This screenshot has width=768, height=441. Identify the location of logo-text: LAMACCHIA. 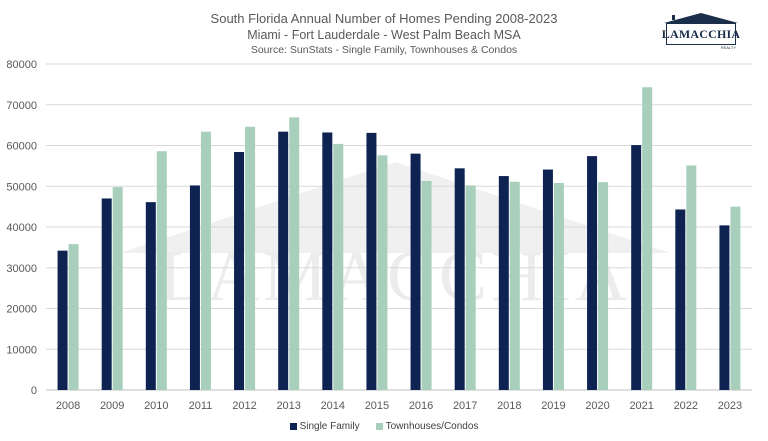
(701, 33).